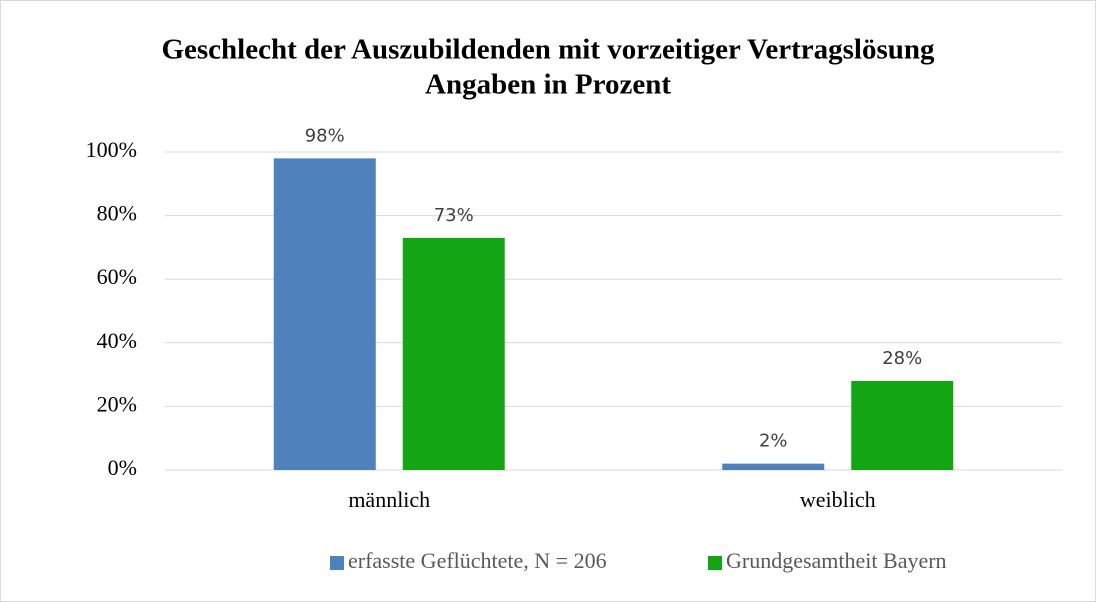 Image resolution: width=1096 pixels, height=602 pixels. What do you see at coordinates (117, 340) in the screenshot?
I see `y-tick-label: 40%` at bounding box center [117, 340].